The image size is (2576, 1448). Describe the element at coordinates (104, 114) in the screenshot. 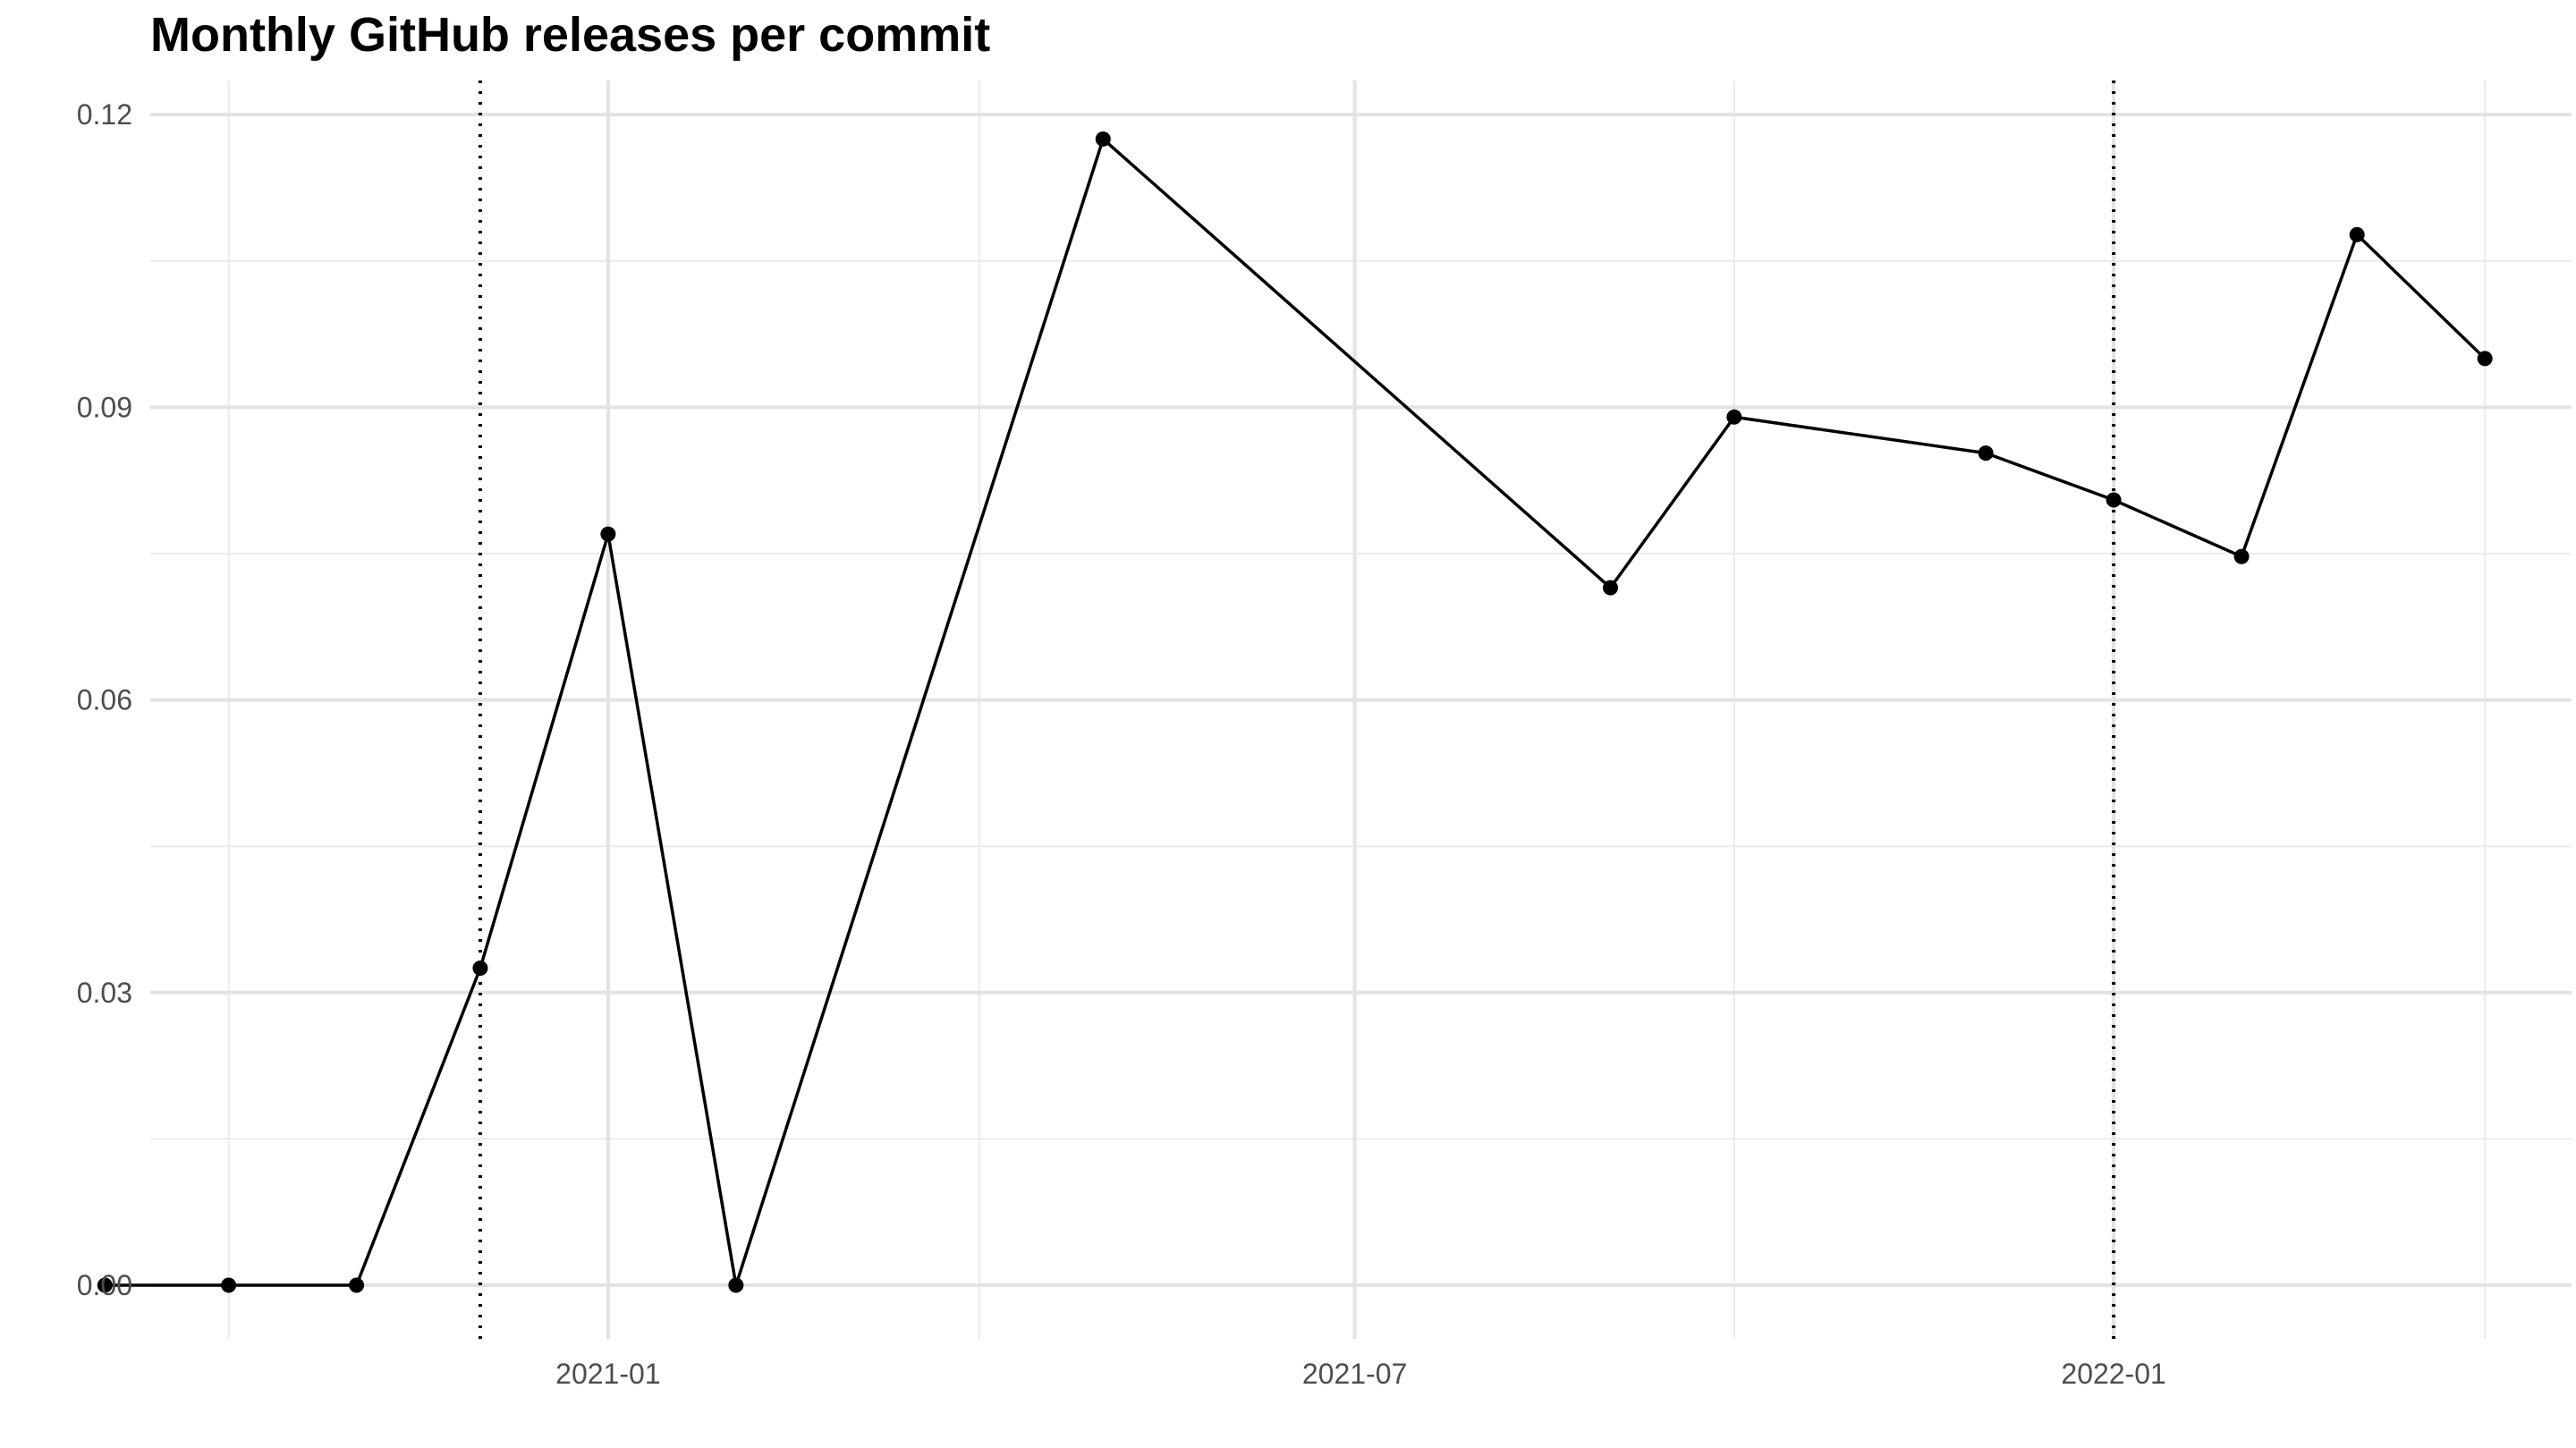

I see `y-tick-label: 0.12` at that location.